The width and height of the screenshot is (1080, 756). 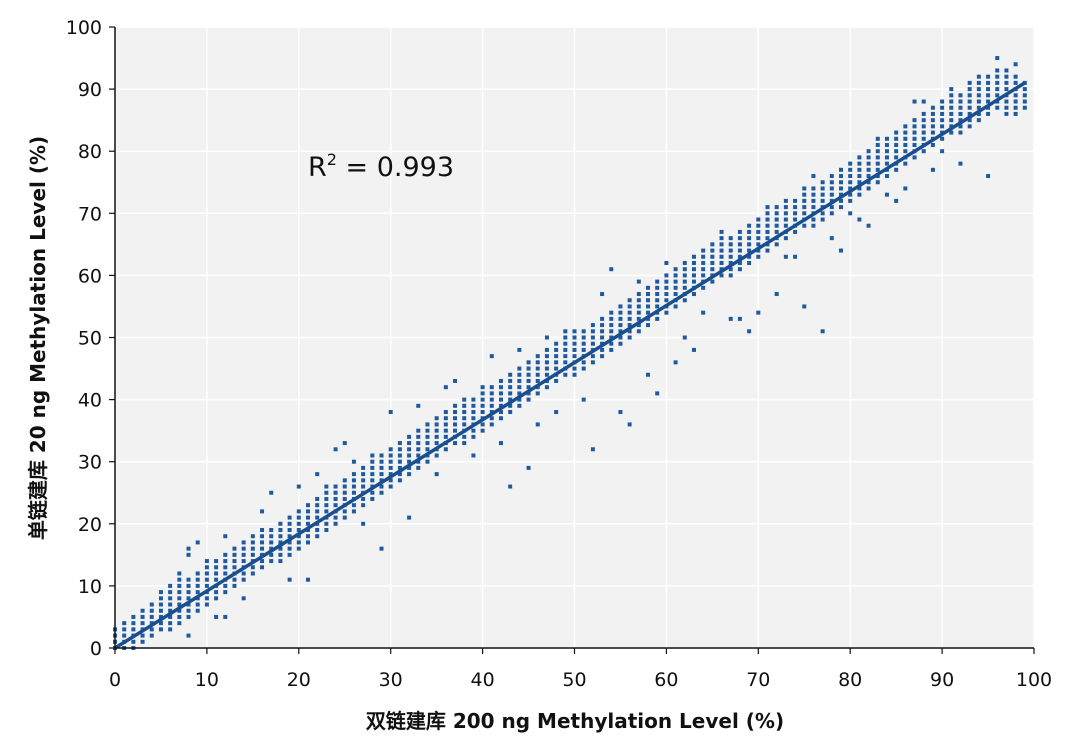 What do you see at coordinates (1034, 680) in the screenshot?
I see `x-tick-label-10: 100` at bounding box center [1034, 680].